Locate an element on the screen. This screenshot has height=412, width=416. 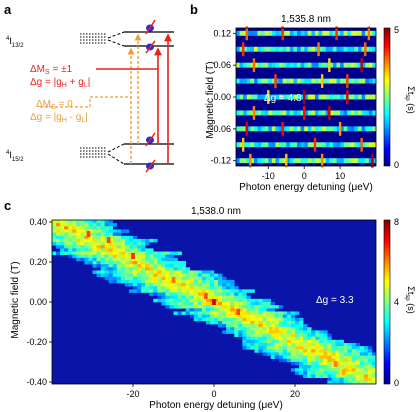
bright-line is located at coordinates (246, 33).